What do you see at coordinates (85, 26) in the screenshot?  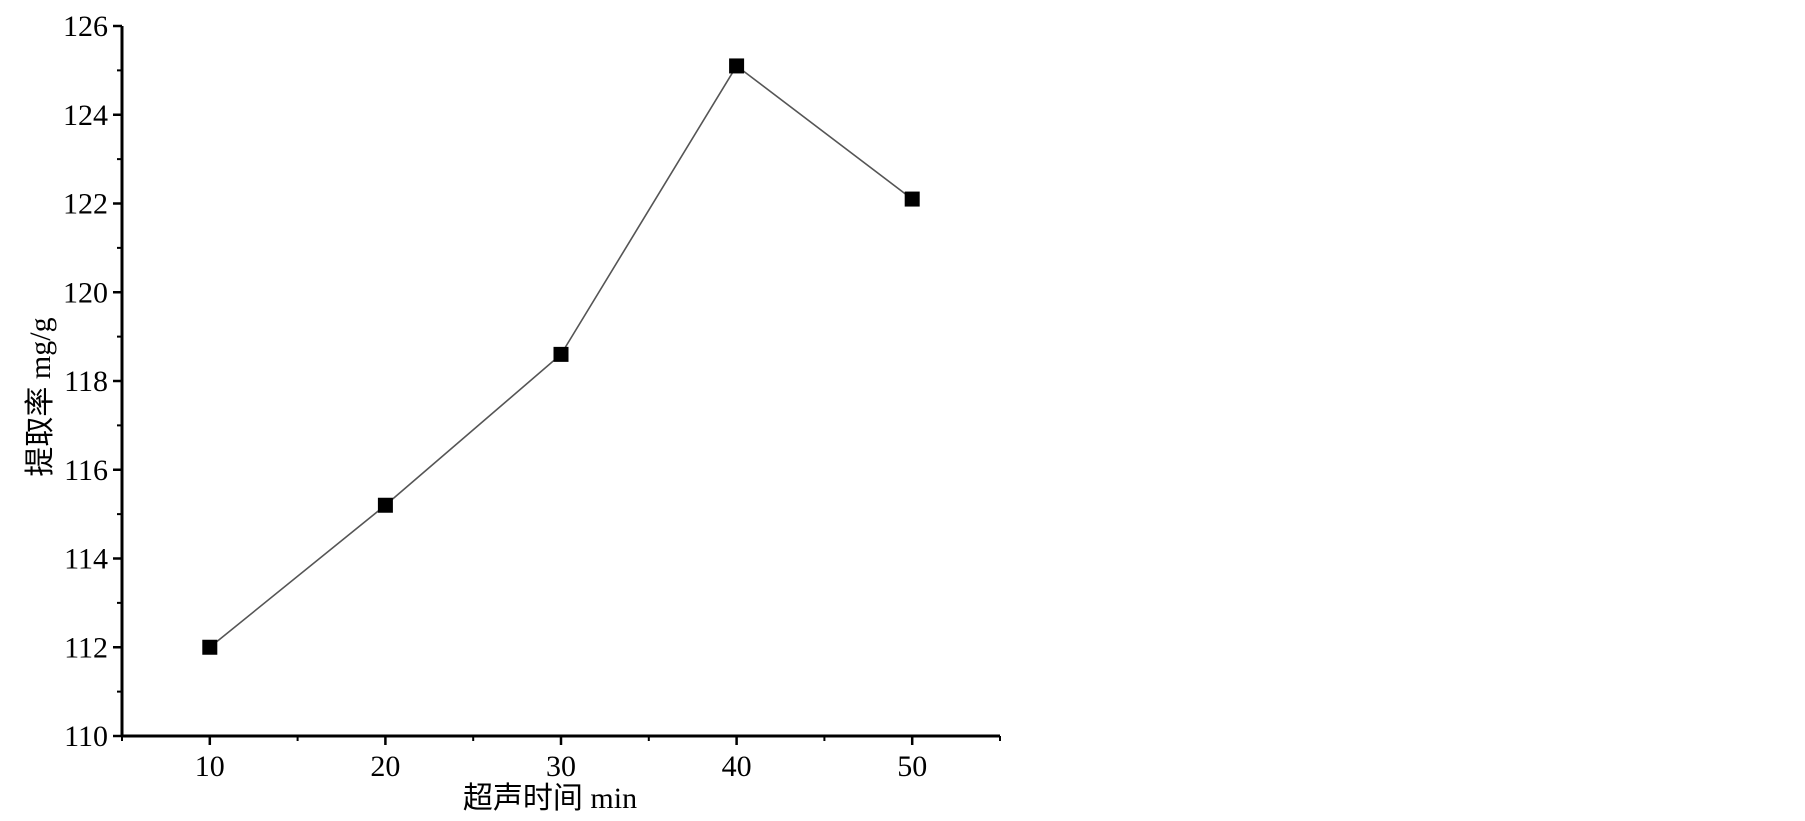 I see `y-tick-label: 126` at bounding box center [85, 26].